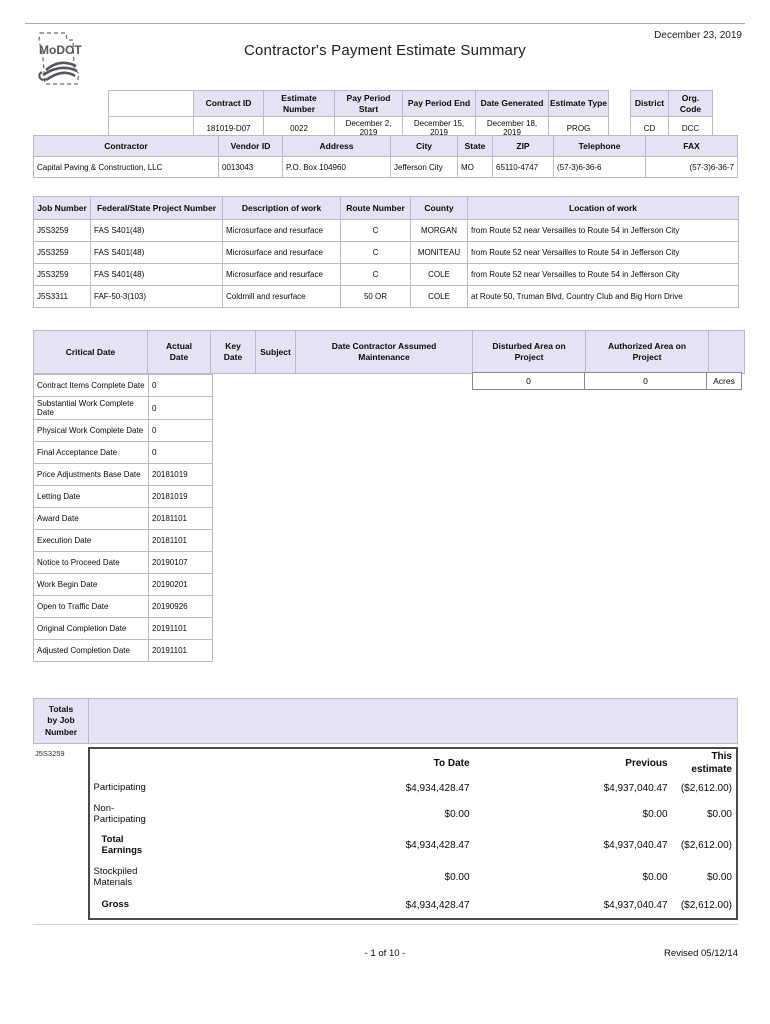  I want to click on critical-date-label: Original Completion Date, so click(91, 628).